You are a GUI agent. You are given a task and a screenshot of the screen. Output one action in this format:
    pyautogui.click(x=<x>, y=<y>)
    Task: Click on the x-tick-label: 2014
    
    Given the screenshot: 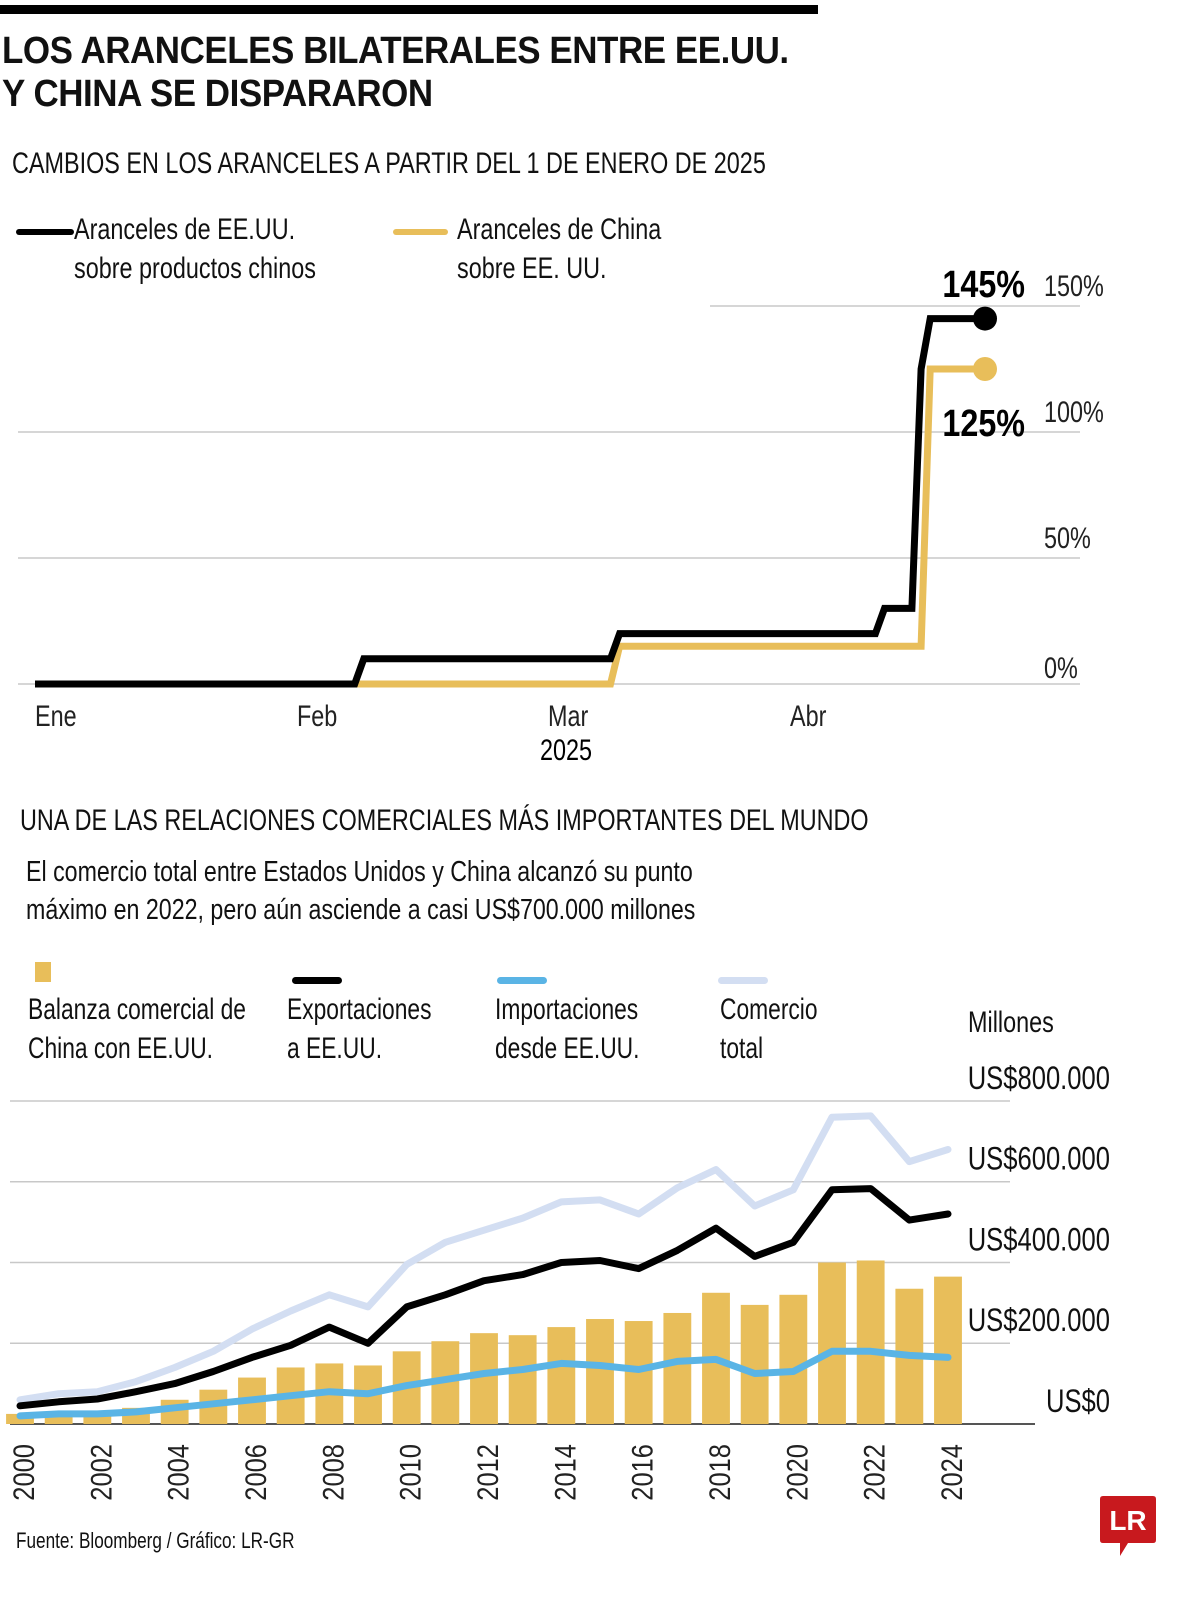 What is the action you would take?
    pyautogui.click(x=564, y=1472)
    